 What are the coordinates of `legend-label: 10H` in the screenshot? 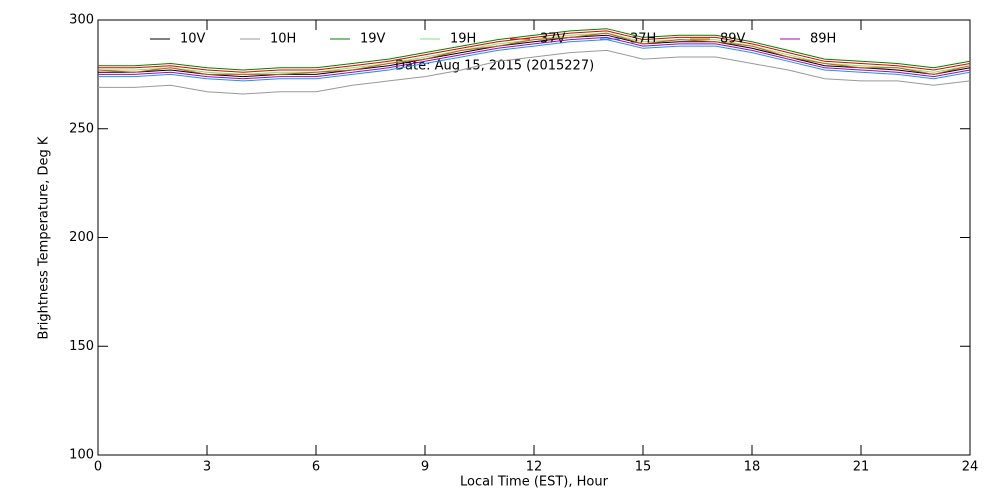 It's located at (283, 39).